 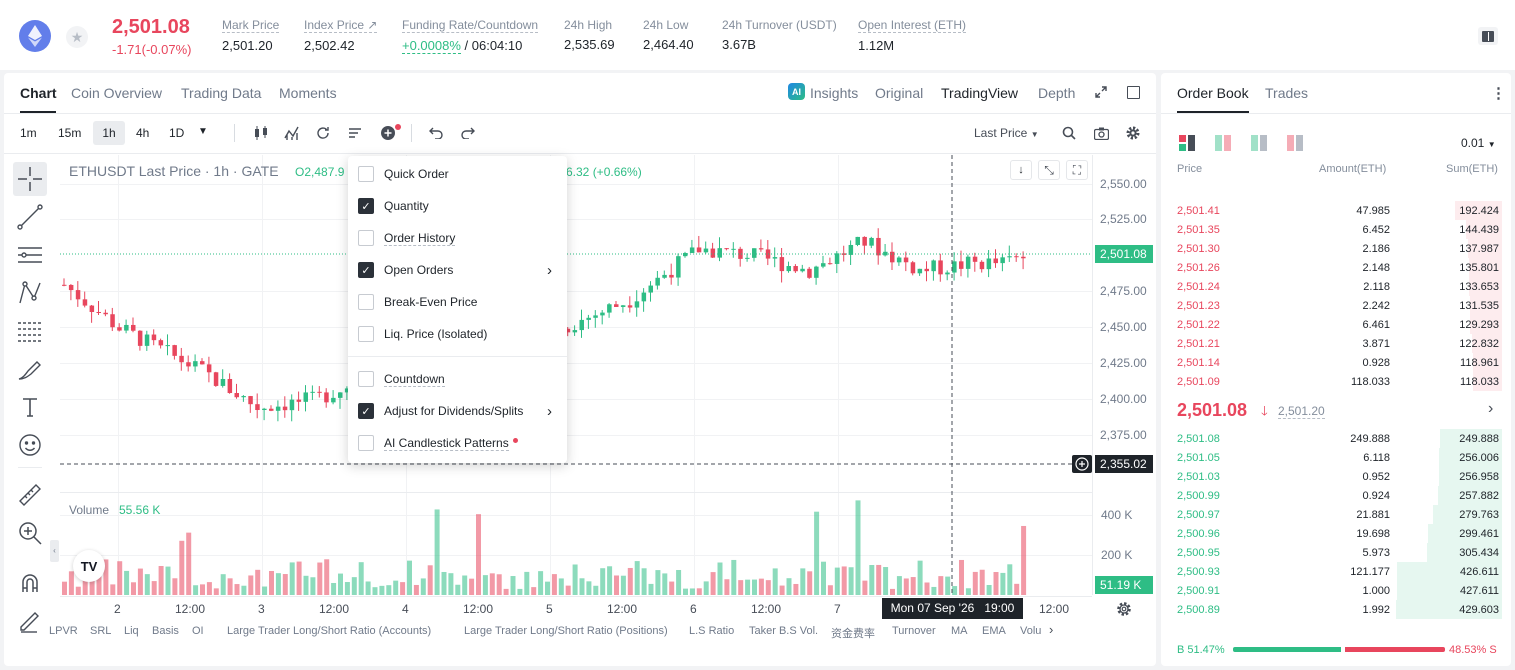 I want to click on ask-row: 2,501.30 2.186 137.987, so click(x=1335, y=248).